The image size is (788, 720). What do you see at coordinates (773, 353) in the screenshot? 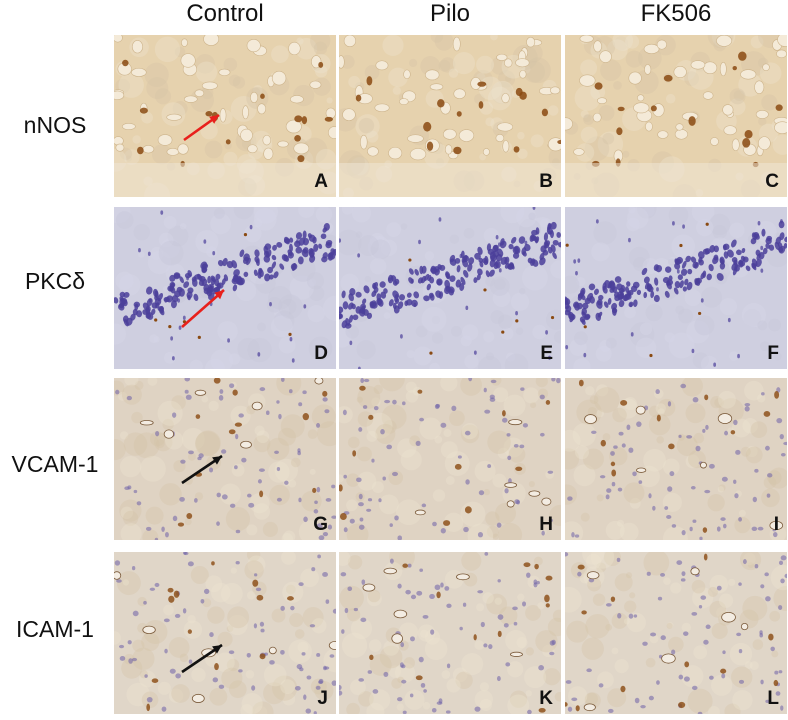
I see `panel-letter: F` at bounding box center [773, 353].